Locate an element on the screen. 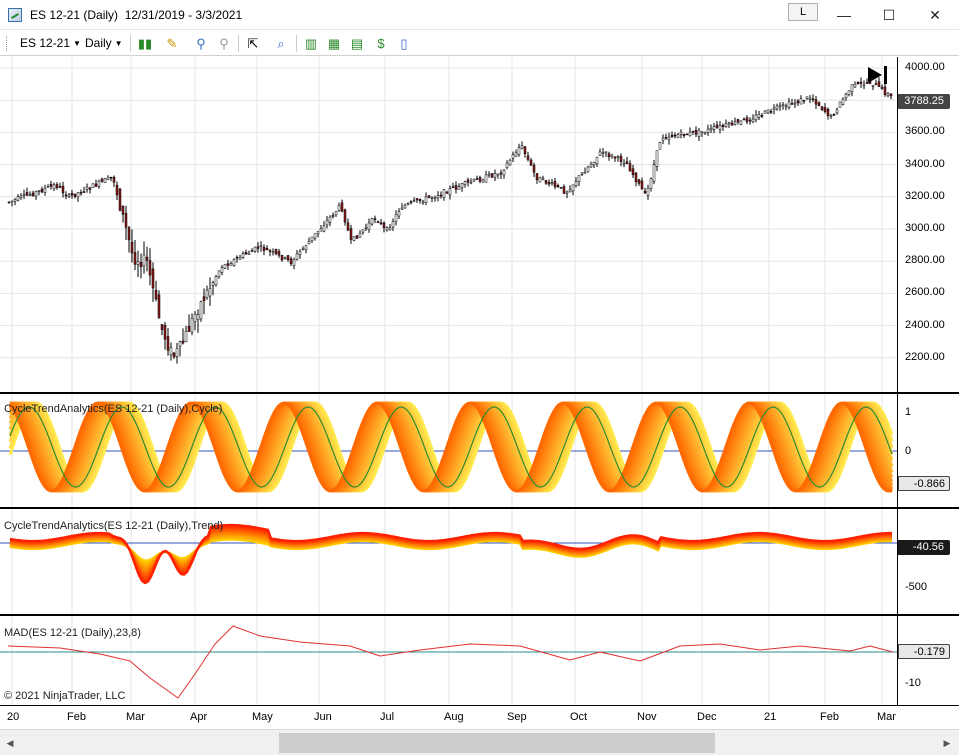 This screenshot has width=959, height=755. trend-chart-canvas is located at coordinates (448, 561).